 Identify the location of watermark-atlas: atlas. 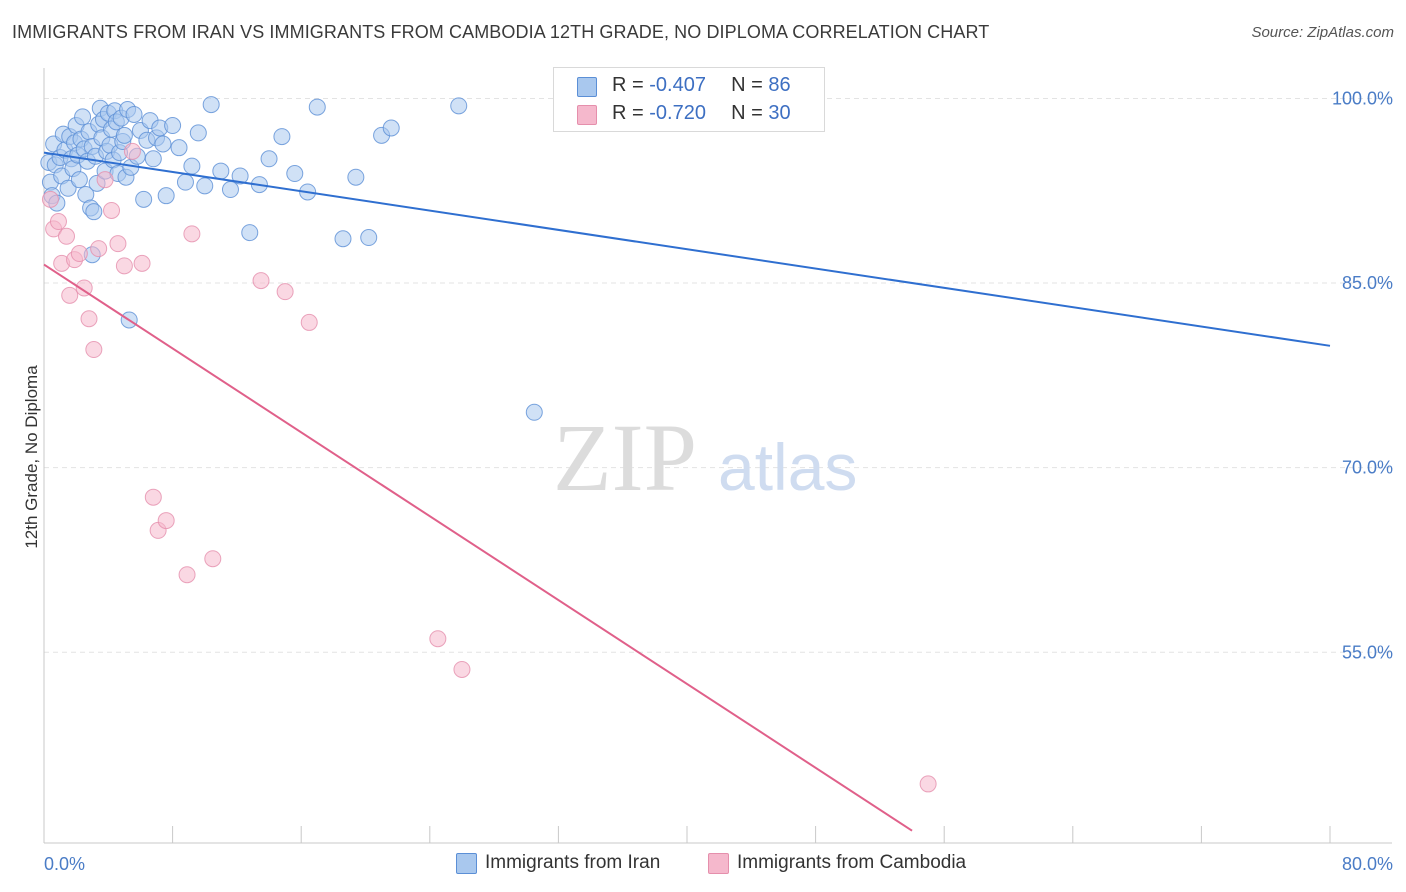
(787, 467).